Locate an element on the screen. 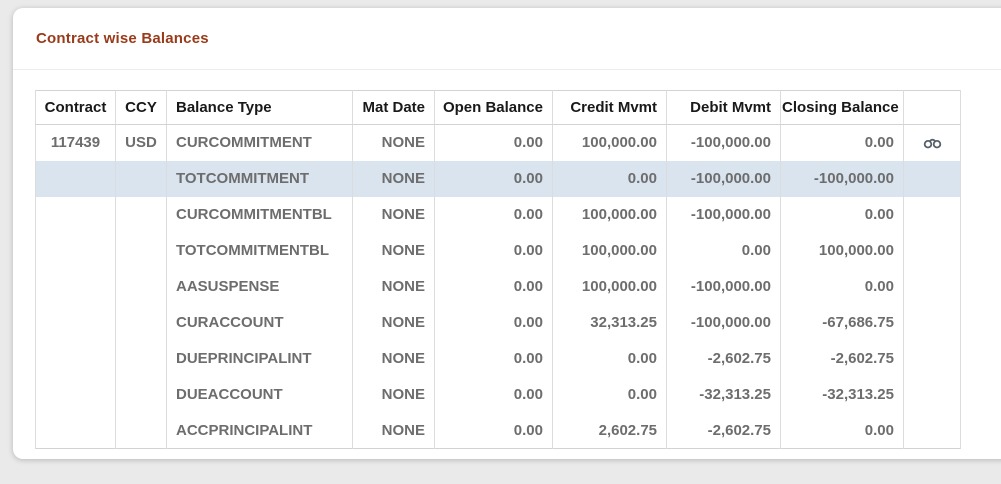 The image size is (1001, 484). cell-balance_type: AASUSPENSE is located at coordinates (259, 286).